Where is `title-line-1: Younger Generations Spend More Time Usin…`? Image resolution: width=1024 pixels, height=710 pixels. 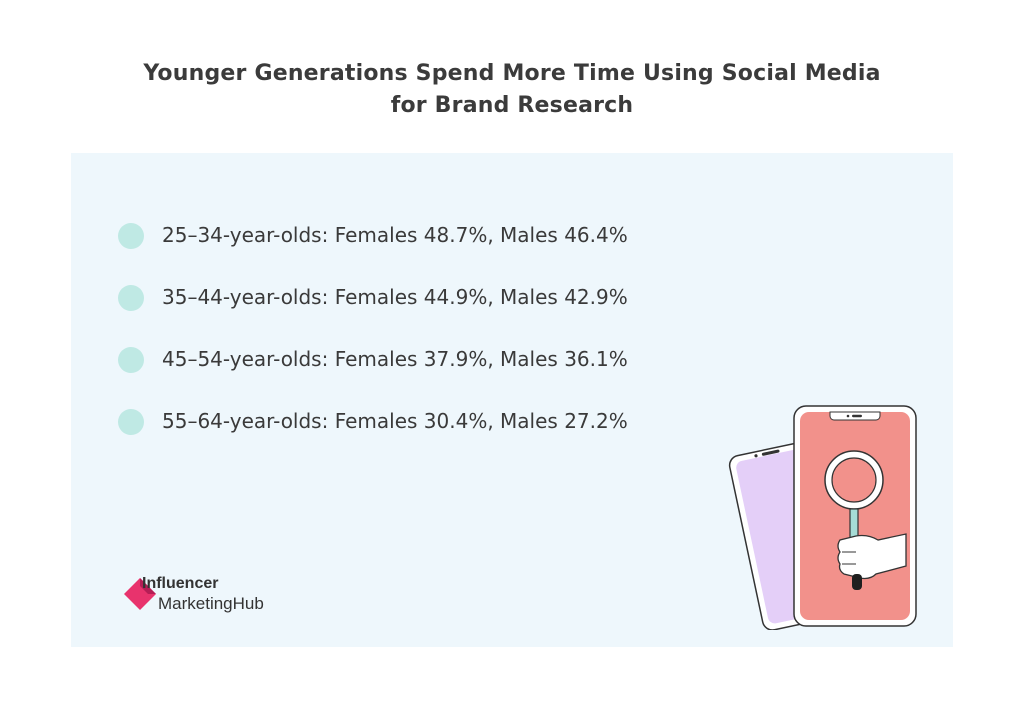 title-line-1: Younger Generations Spend More Time Usin… is located at coordinates (512, 73).